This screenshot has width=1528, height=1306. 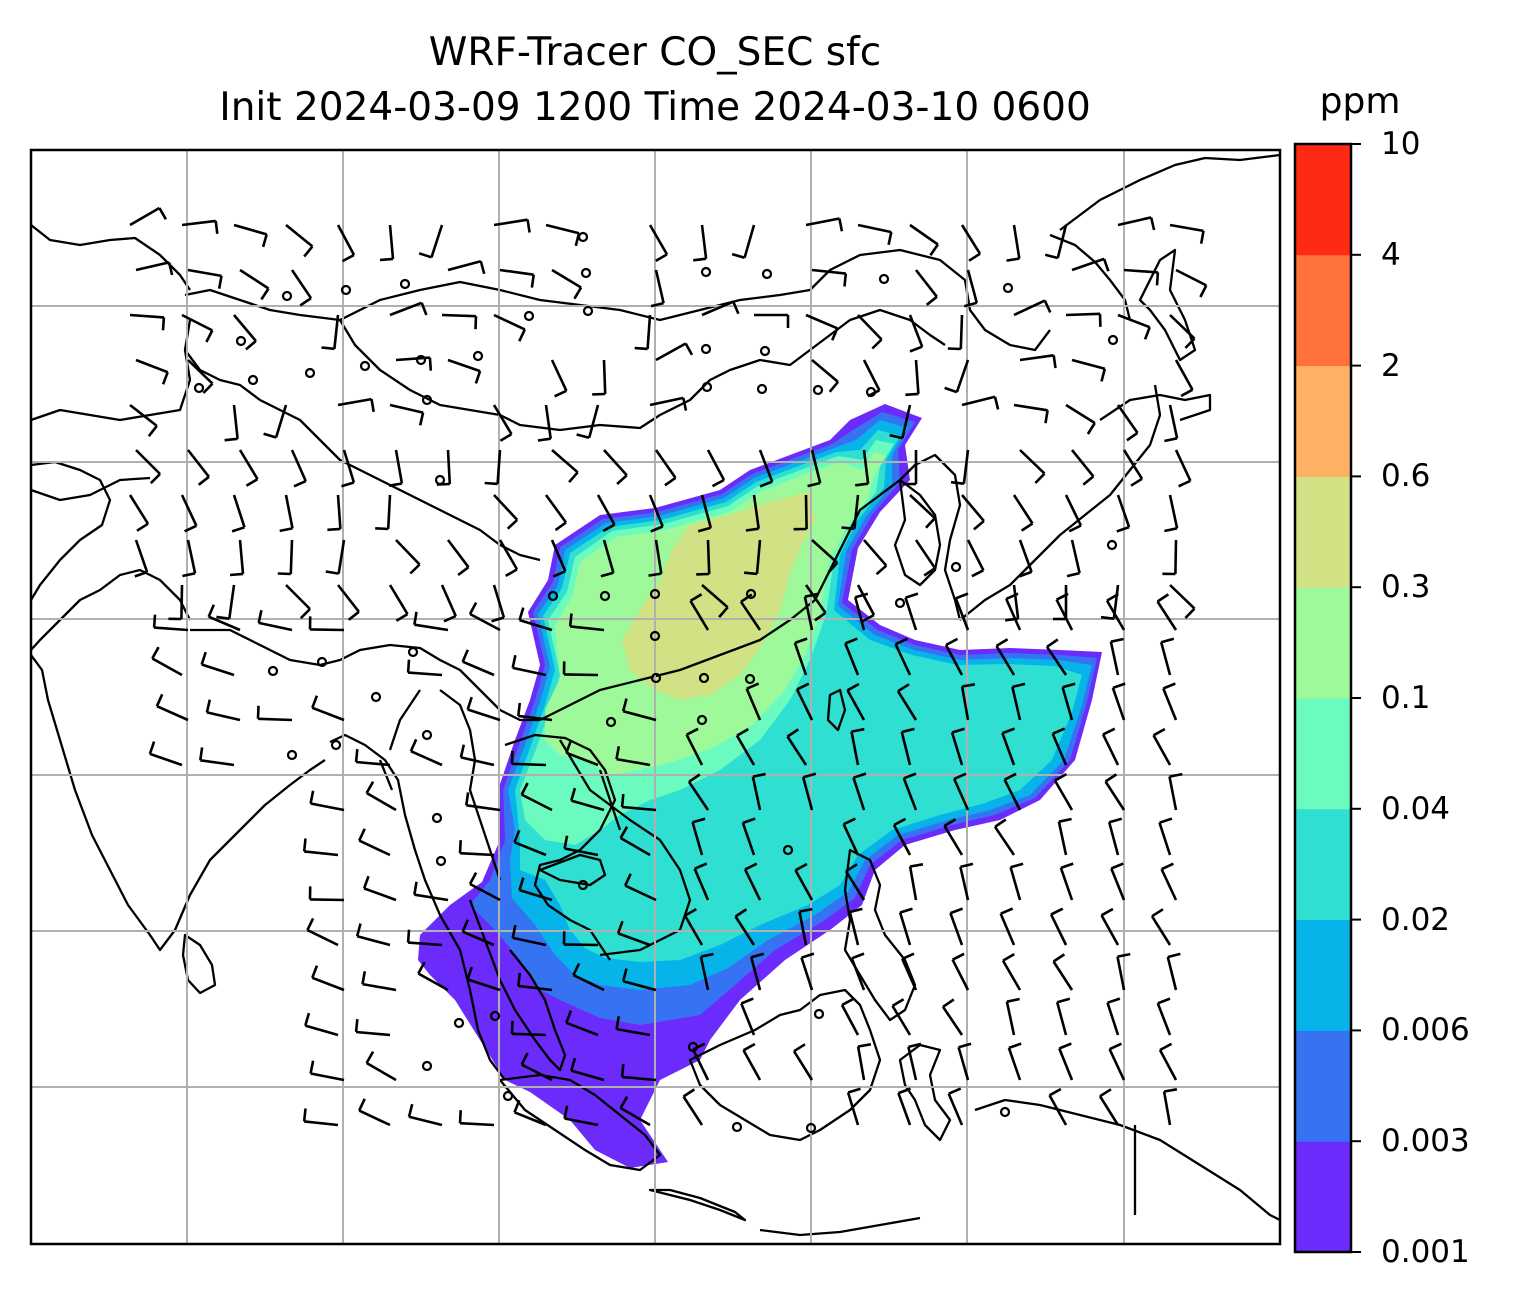 What do you see at coordinates (718, 596) in the screenshot?
I see `plume-band-0.3` at bounding box center [718, 596].